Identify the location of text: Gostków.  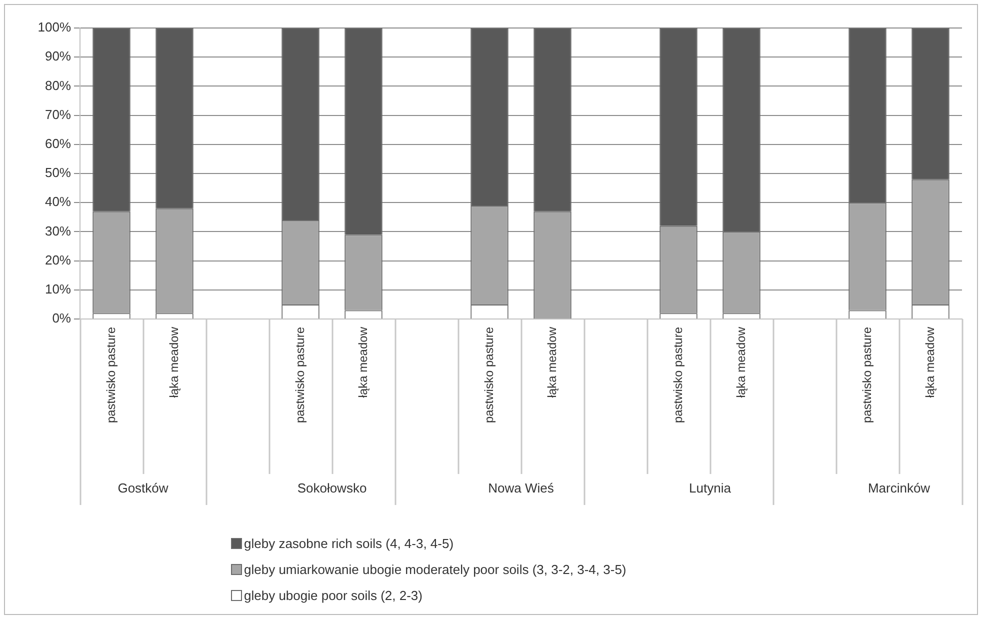
(143, 488).